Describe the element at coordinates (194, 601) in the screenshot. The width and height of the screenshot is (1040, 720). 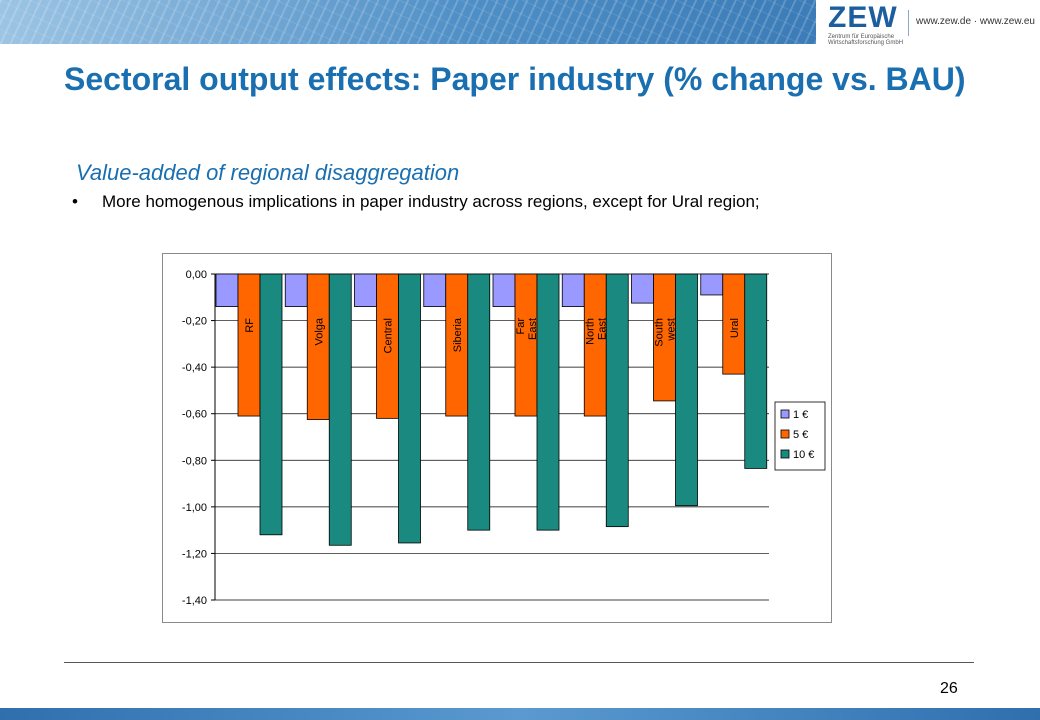
I see `y-tick-label: -1,40` at that location.